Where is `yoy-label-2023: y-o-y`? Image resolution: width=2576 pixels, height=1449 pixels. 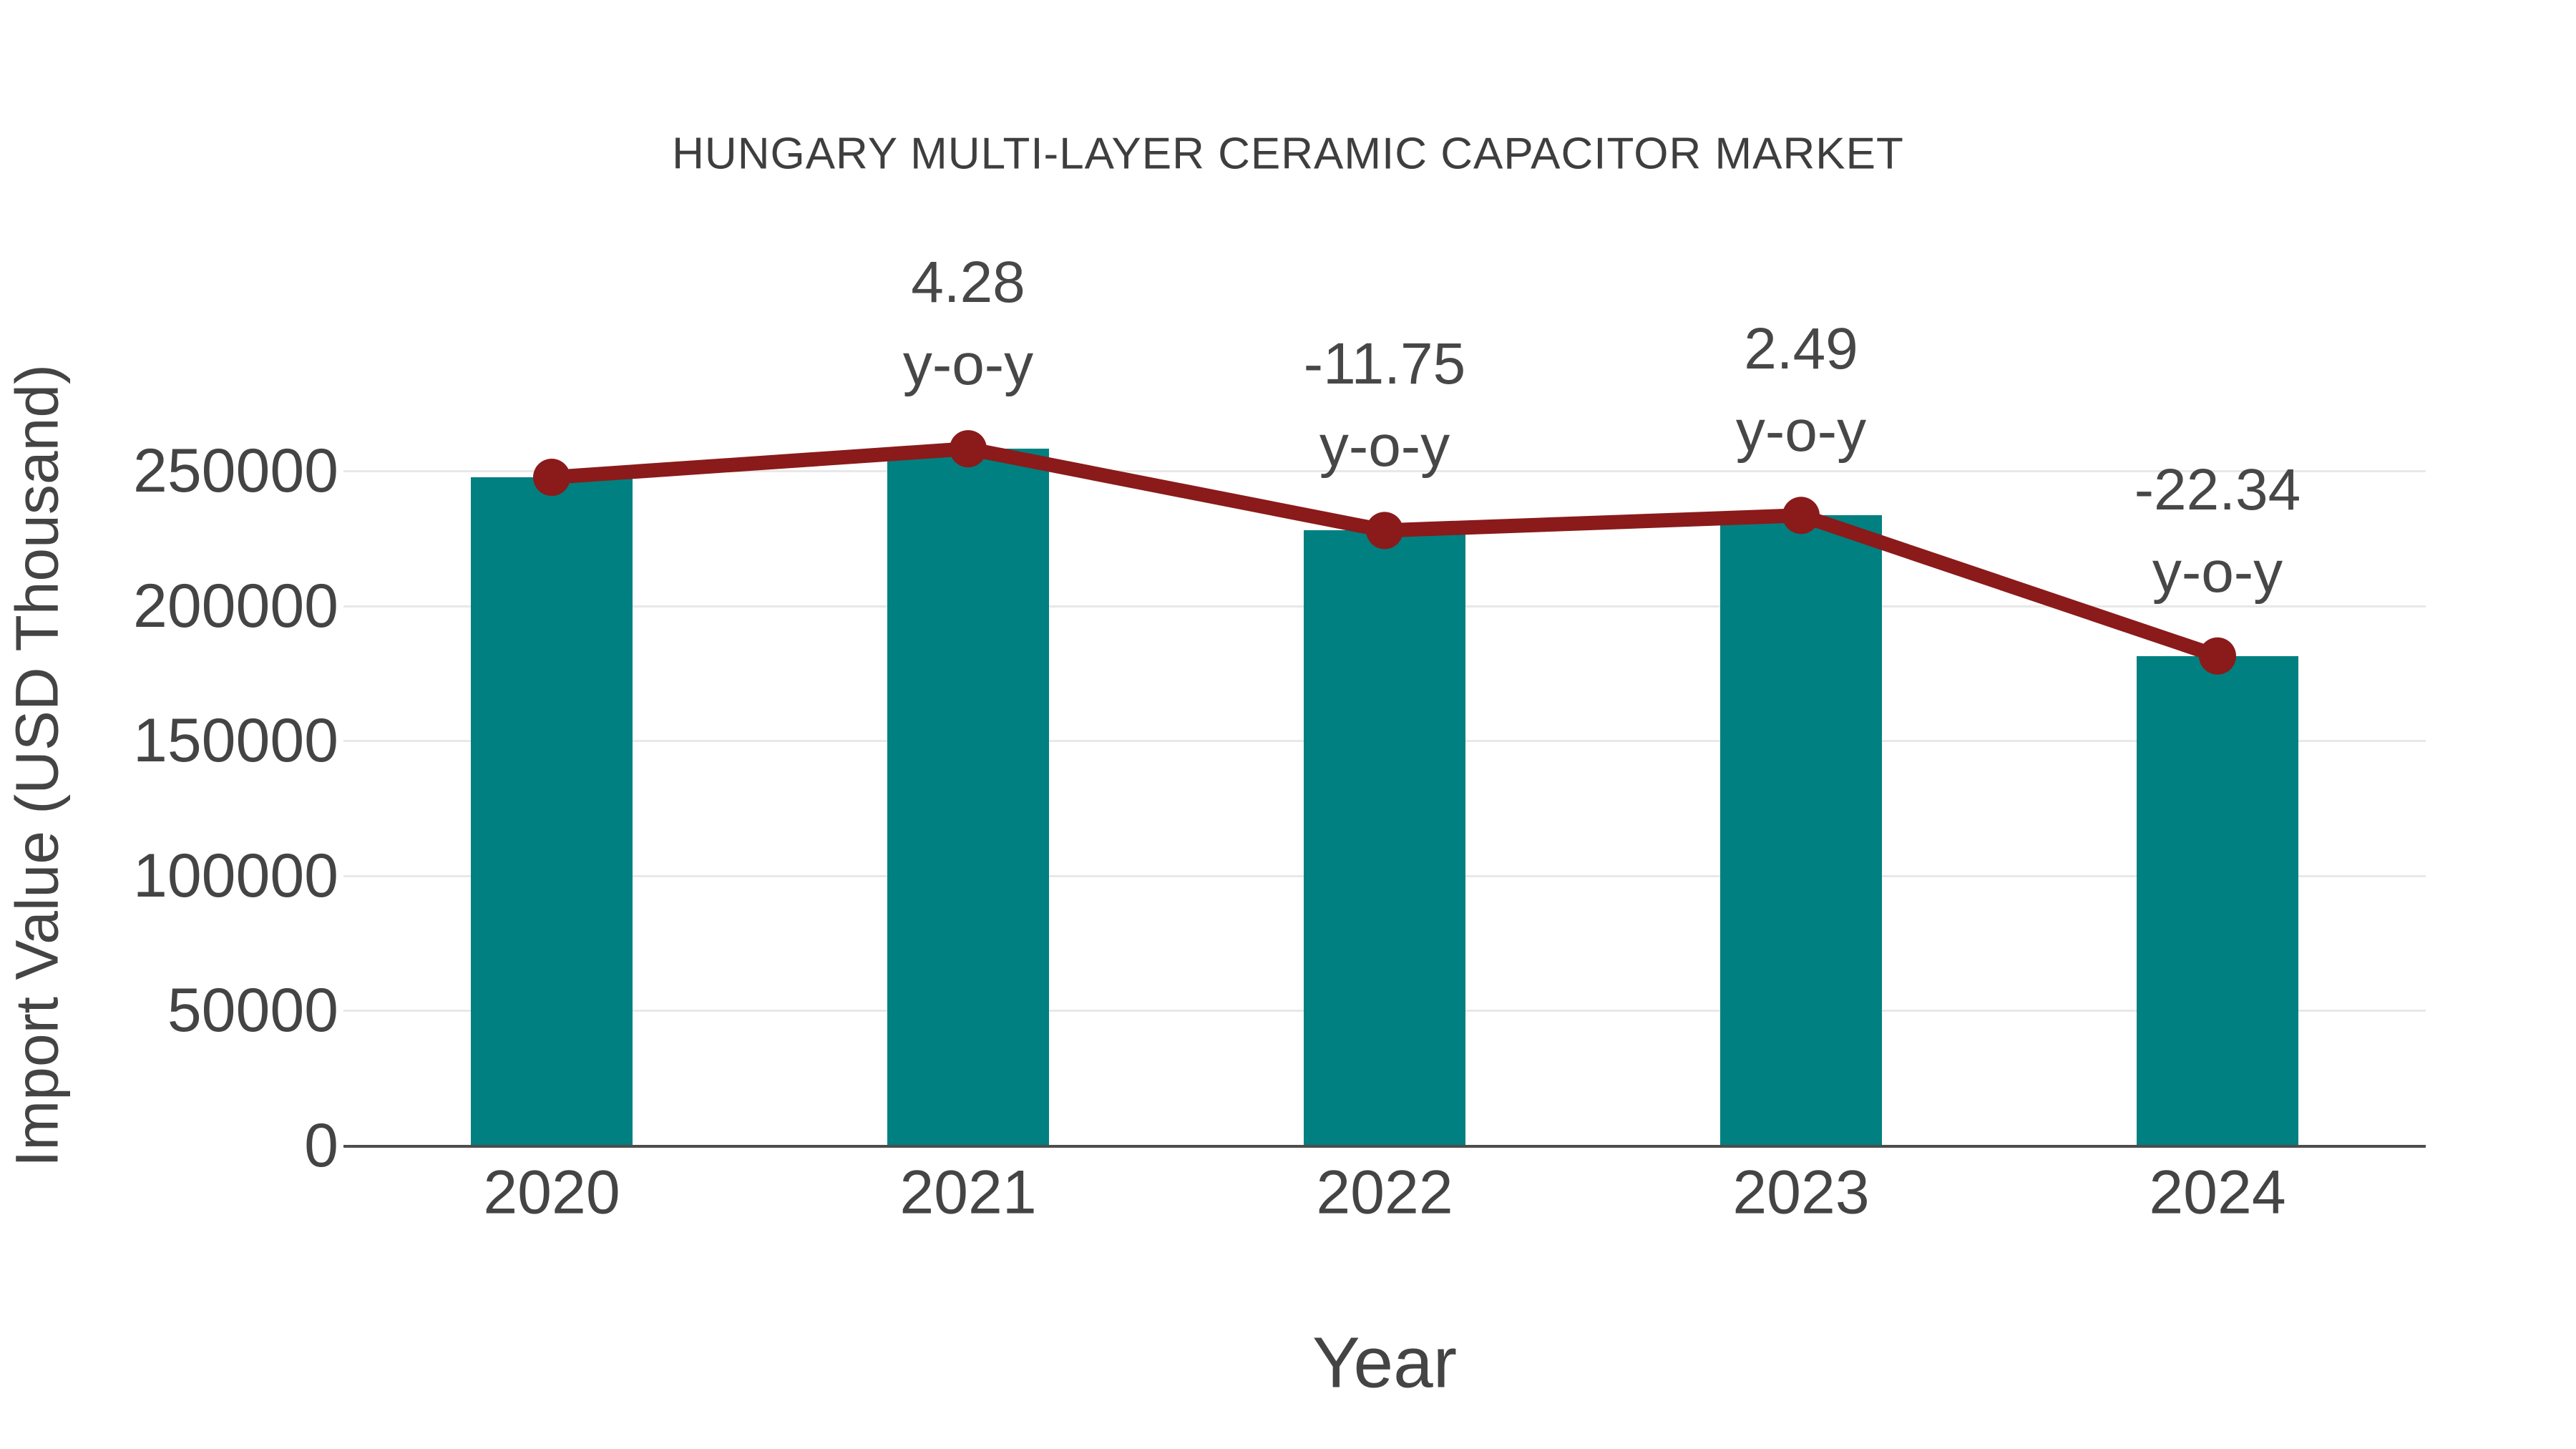
yoy-label-2023: y-o-y is located at coordinates (1801, 431).